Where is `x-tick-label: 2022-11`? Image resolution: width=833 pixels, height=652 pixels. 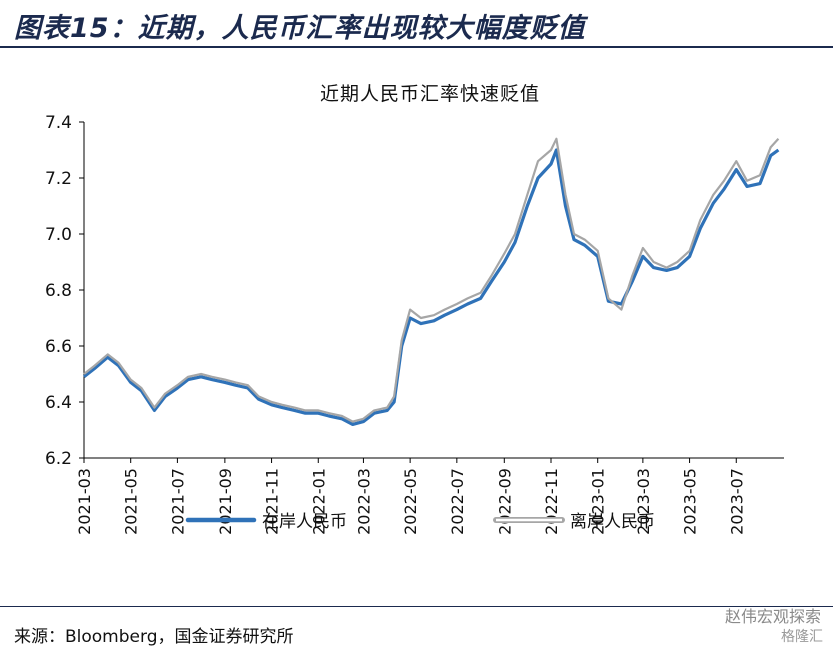 x-tick-label: 2022-11 is located at coordinates (551, 501).